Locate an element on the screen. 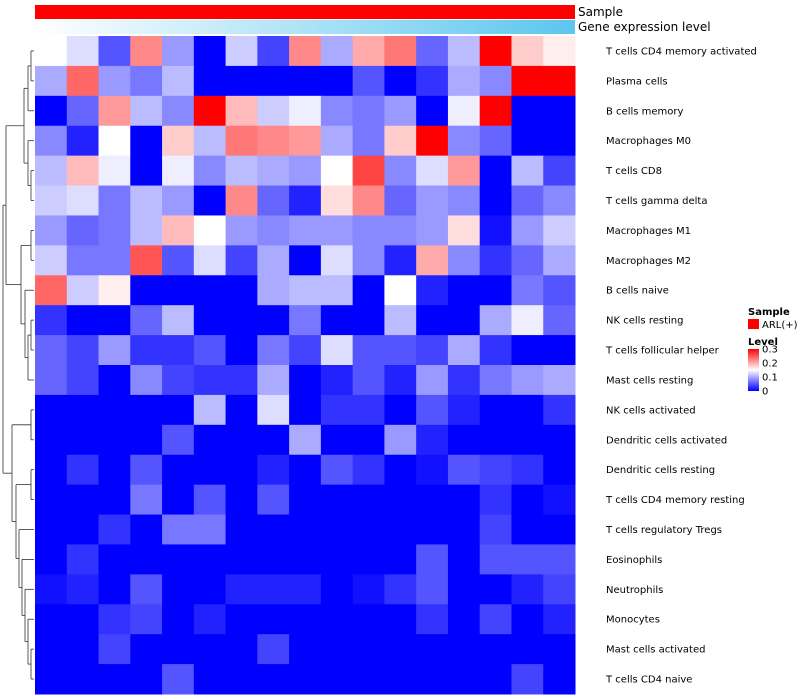 This screenshot has height=700, width=800. legend-level-colorbar is located at coordinates (753, 370).